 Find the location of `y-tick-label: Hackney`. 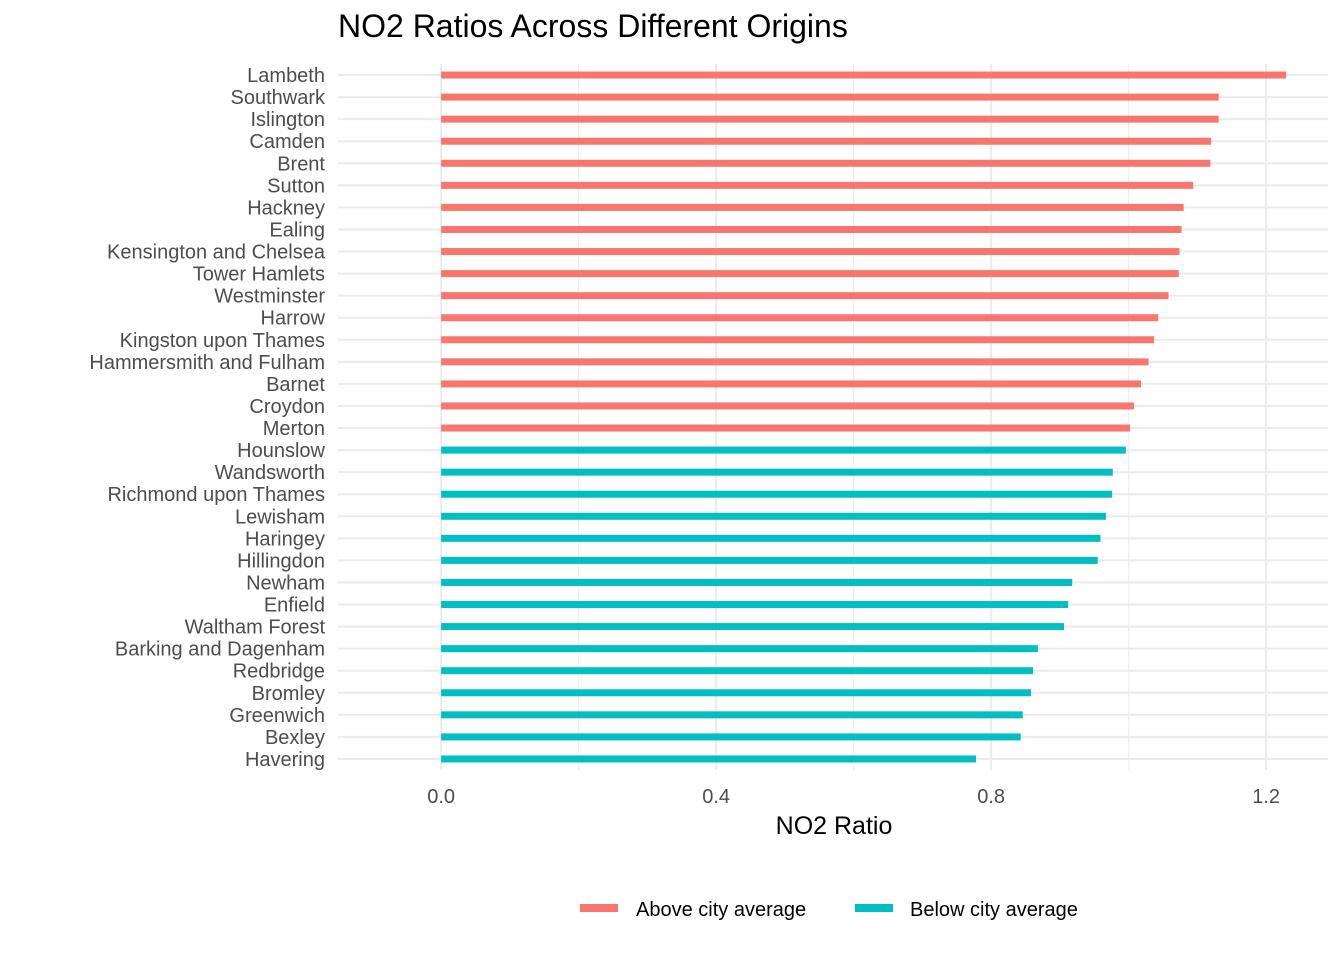

y-tick-label: Hackney is located at coordinates (286, 208).